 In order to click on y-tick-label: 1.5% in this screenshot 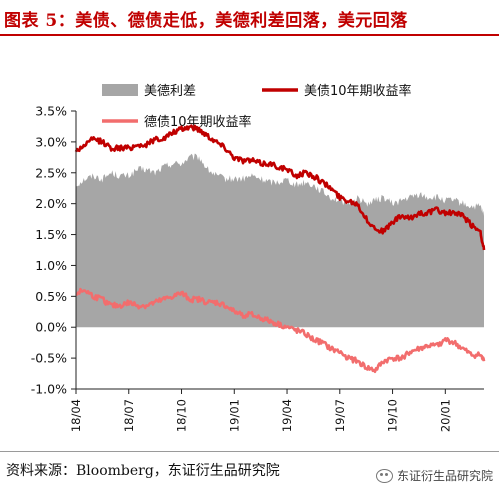, I will do `click(51, 234)`.